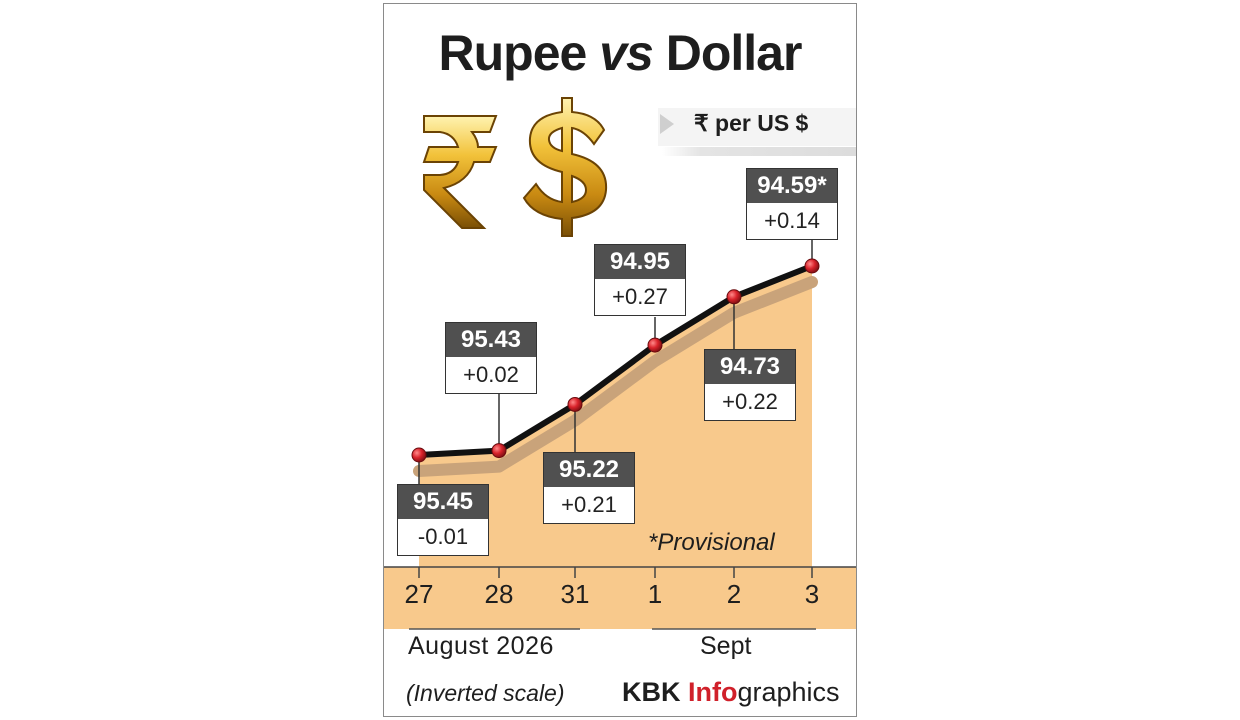 The width and height of the screenshot is (1240, 720). I want to click on x-tick-label: 31, so click(575, 594).